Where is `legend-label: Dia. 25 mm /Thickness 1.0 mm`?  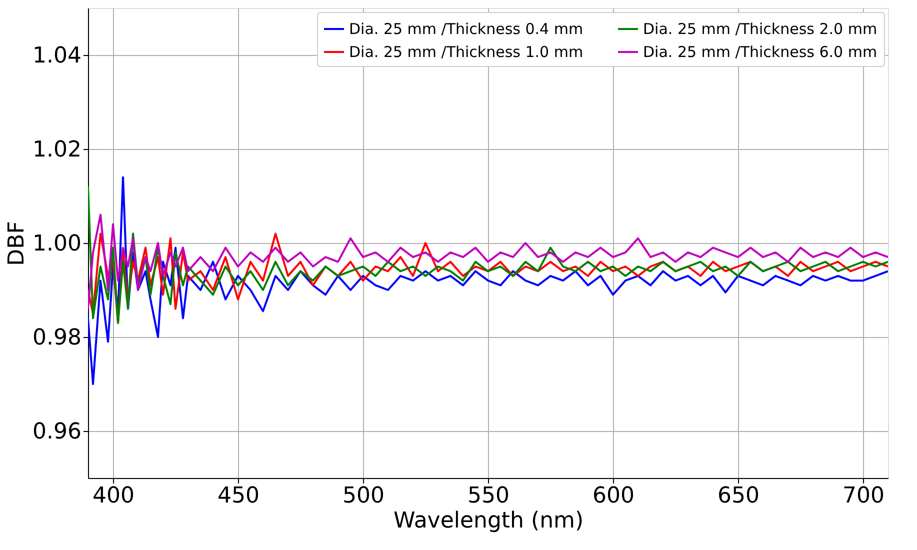
legend-label: Dia. 25 mm /Thickness 1.0 mm is located at coordinates (466, 52).